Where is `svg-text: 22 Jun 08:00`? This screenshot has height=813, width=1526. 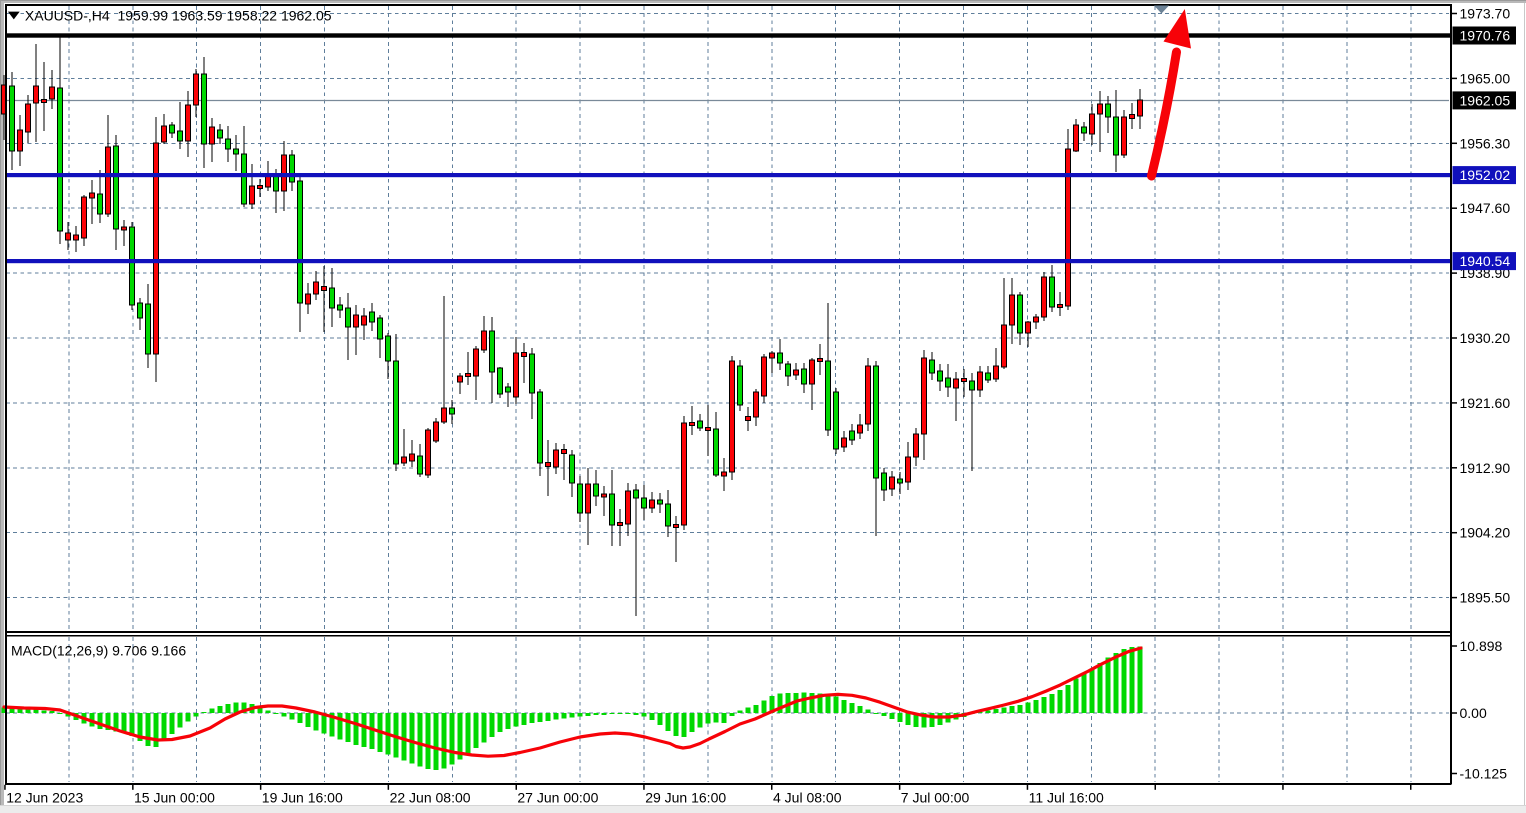
svg-text: 22 Jun 08:00 is located at coordinates (430, 798).